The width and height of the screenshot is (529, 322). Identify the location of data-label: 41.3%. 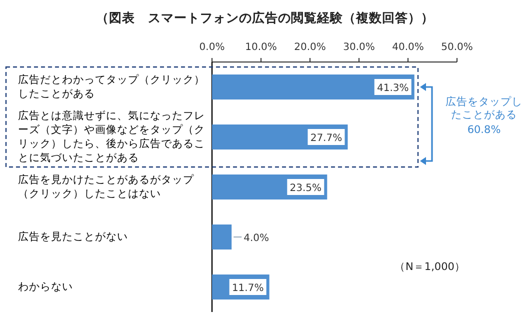
(392, 88).